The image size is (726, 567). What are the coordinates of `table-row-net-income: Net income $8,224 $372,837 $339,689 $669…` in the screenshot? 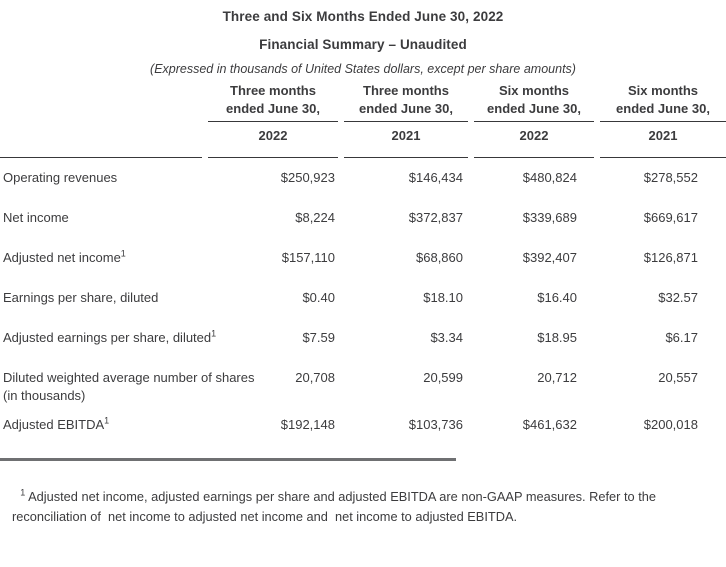 It's located at (363, 218).